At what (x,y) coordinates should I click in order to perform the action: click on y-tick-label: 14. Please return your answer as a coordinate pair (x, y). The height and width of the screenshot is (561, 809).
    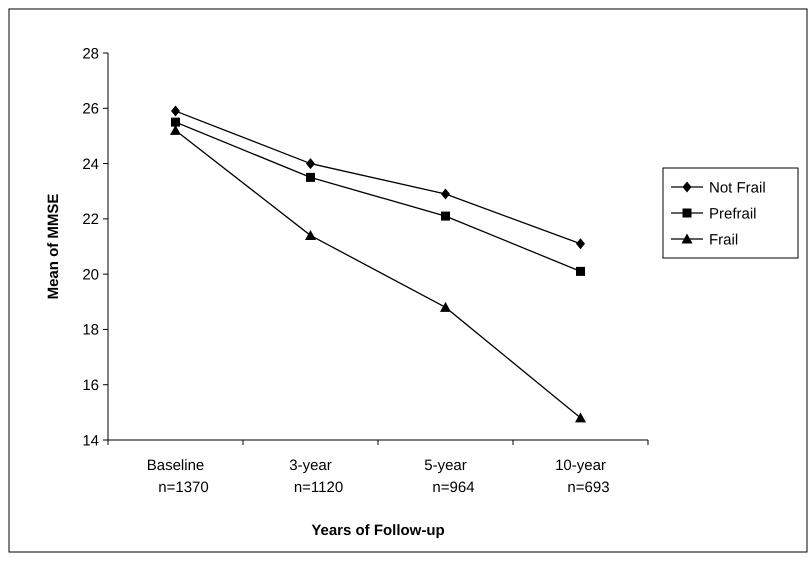
    Looking at the image, I should click on (90, 441).